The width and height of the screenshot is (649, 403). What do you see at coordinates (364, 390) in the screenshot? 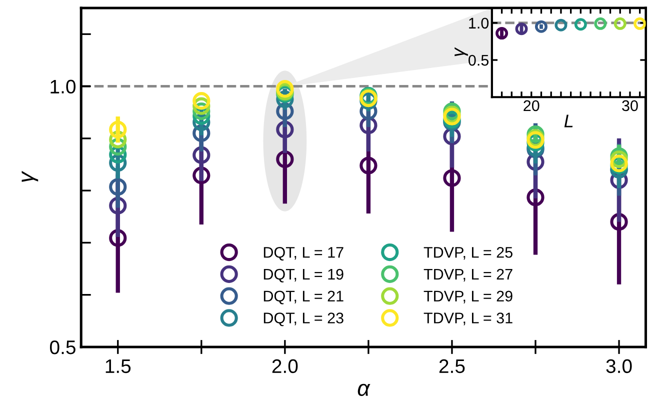
I see `x-axis-title: α` at bounding box center [364, 390].